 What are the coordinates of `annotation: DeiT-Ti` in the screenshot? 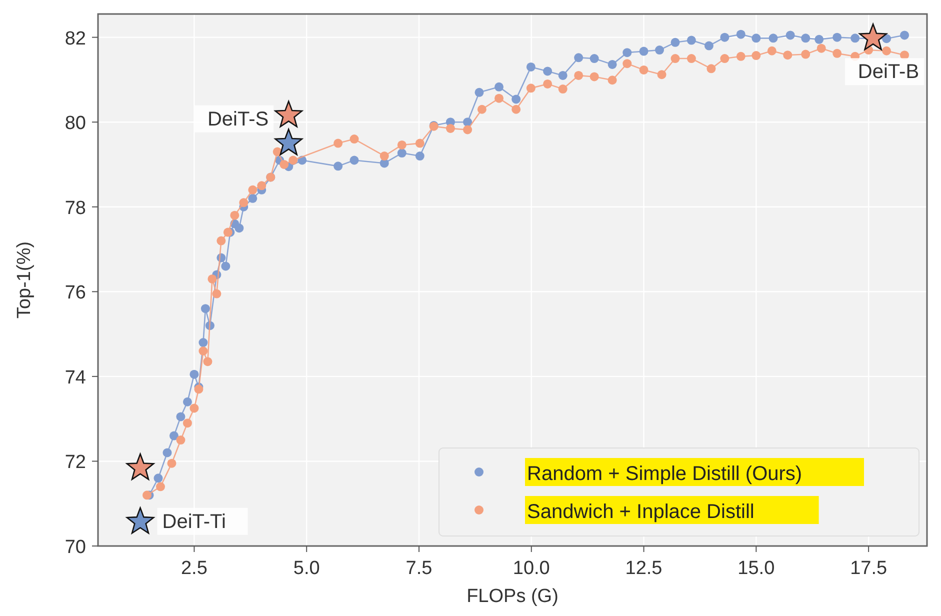 It's located at (194, 521).